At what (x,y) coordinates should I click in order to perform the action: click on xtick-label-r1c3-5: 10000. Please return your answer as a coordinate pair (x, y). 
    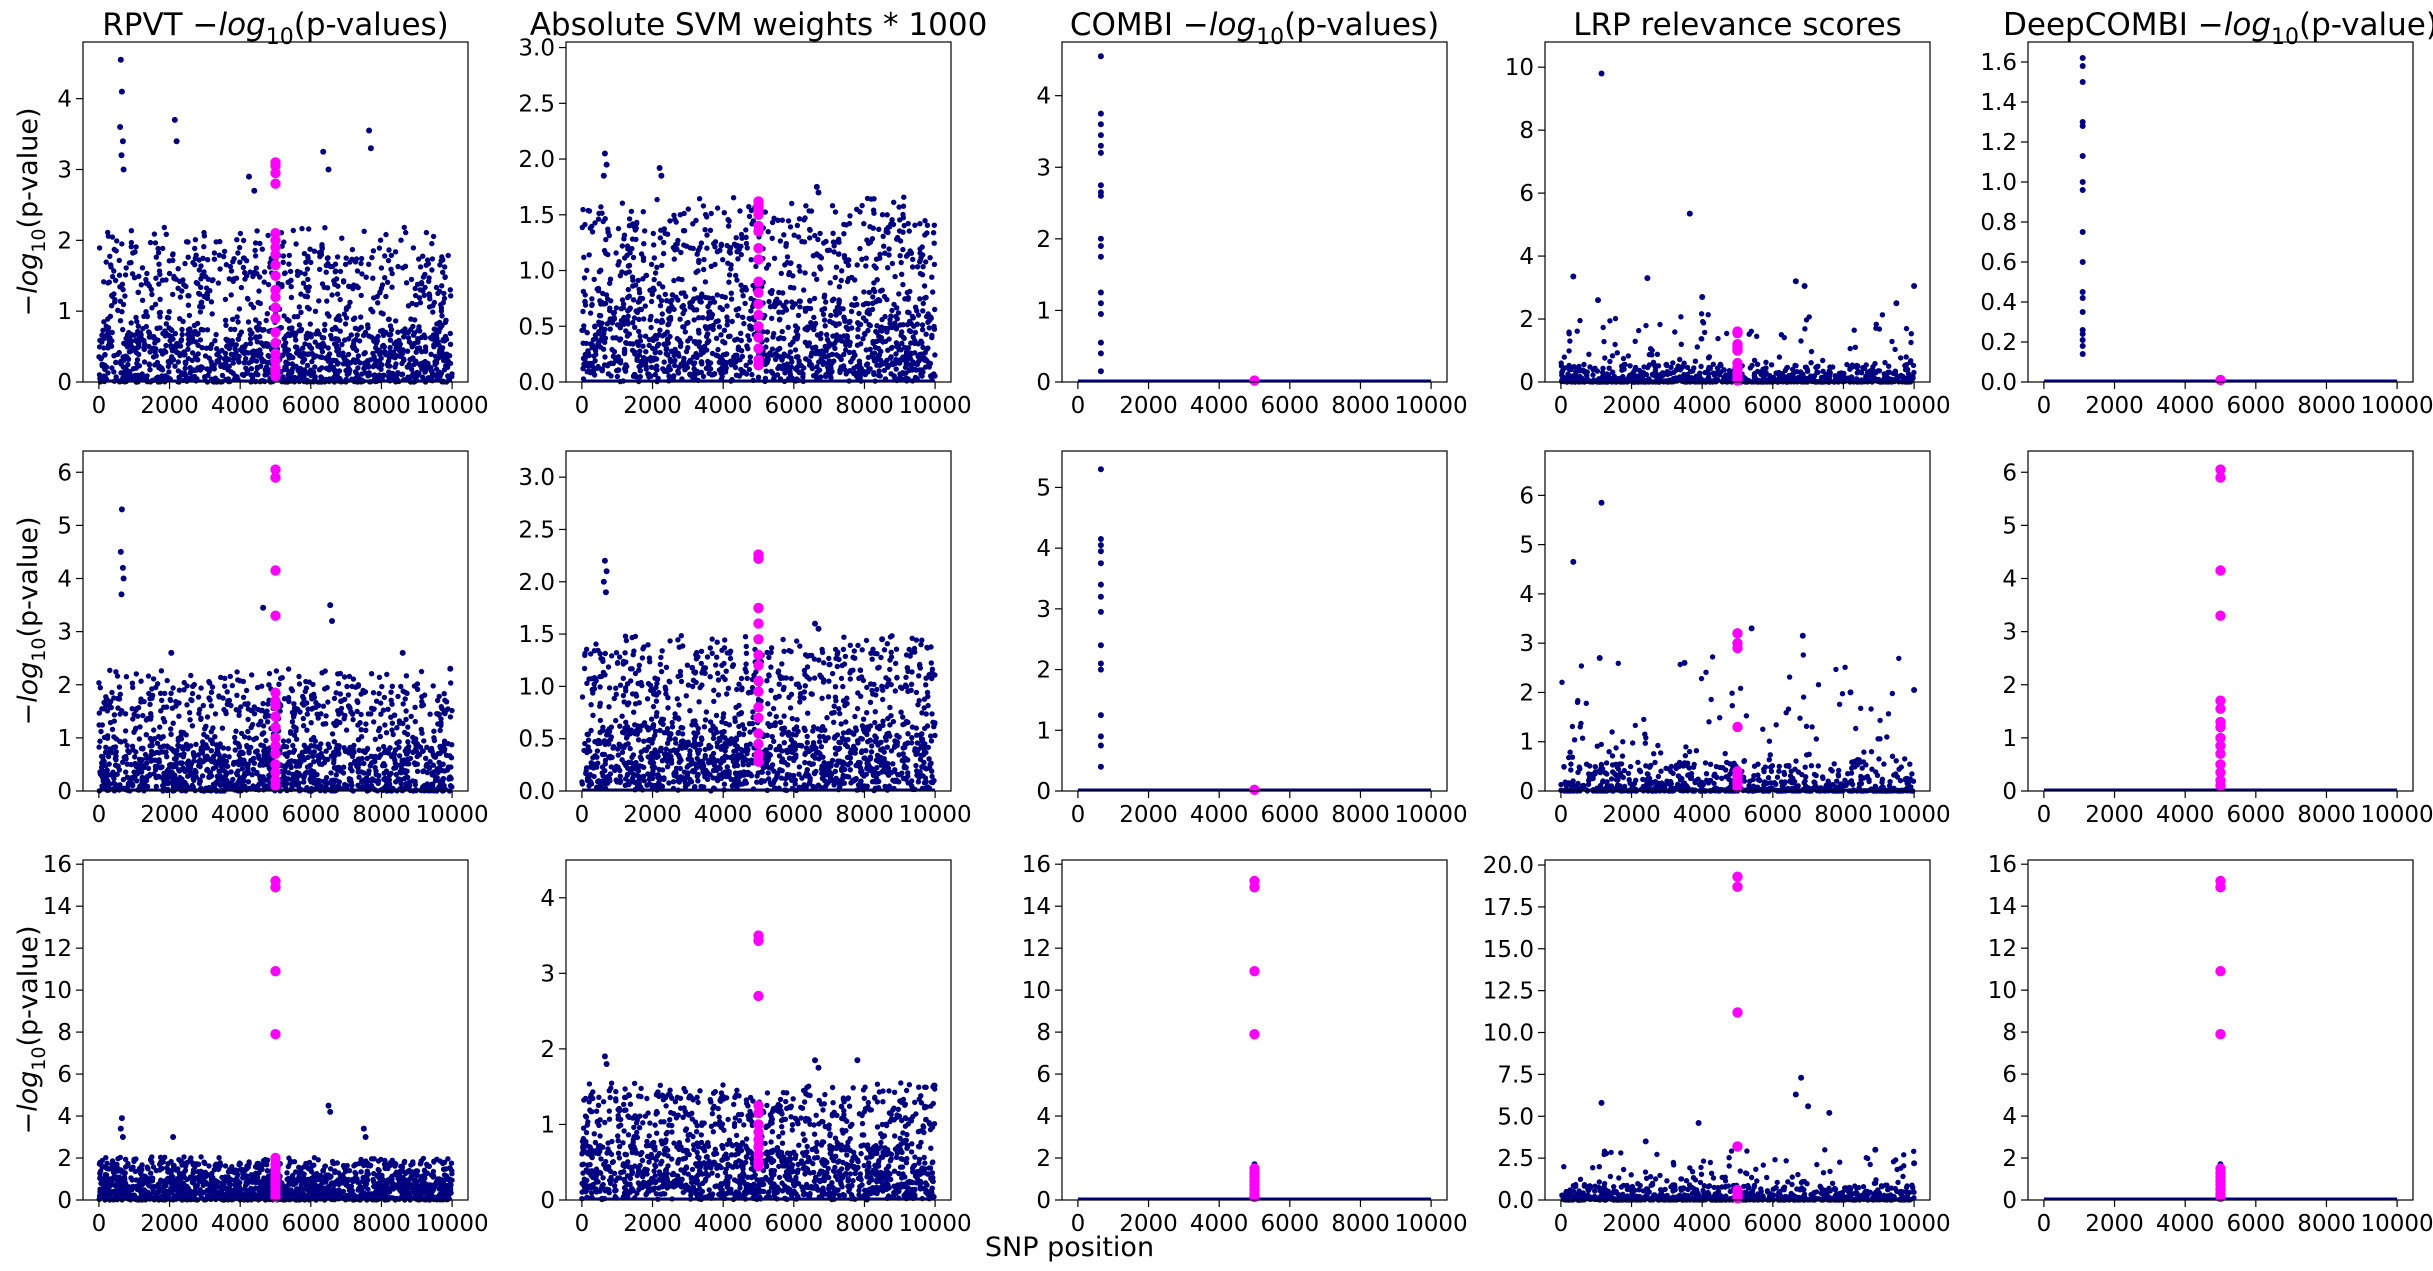
    Looking at the image, I should click on (1431, 406).